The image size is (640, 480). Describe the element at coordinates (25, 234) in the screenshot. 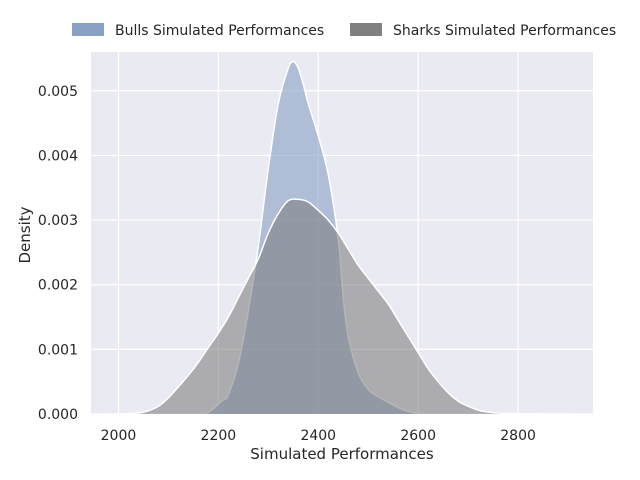

I see `y-axis-label: Density` at that location.